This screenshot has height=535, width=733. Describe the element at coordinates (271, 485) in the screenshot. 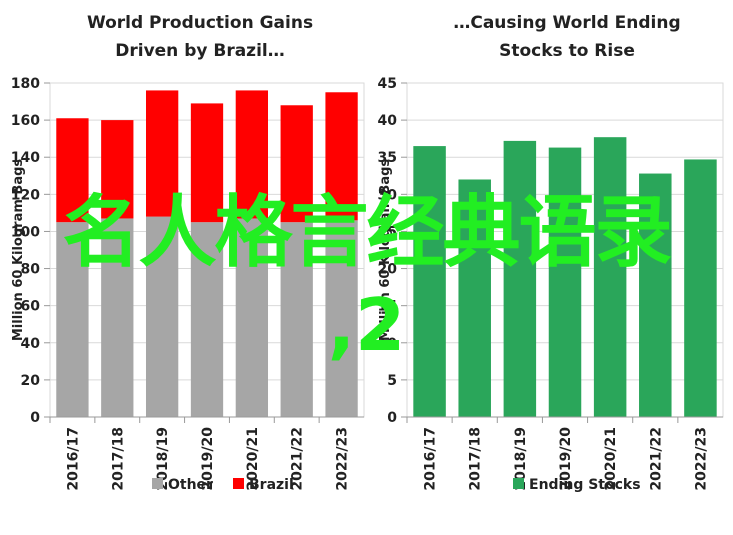

I see `legend-label: Brazil` at that location.